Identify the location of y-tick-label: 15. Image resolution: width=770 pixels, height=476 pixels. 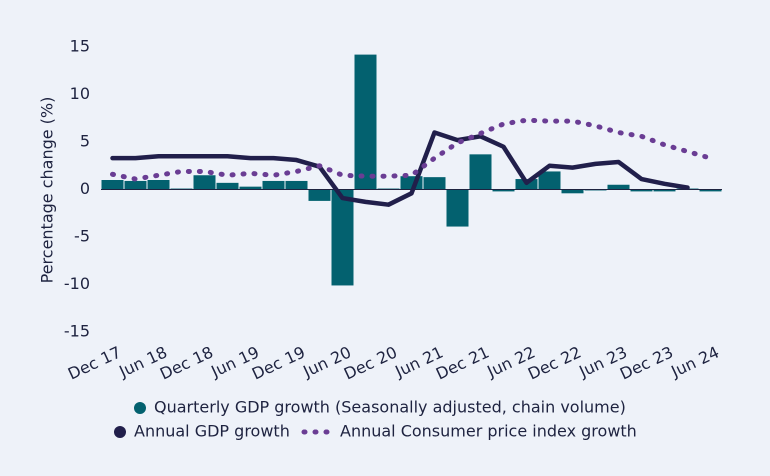
(80, 46).